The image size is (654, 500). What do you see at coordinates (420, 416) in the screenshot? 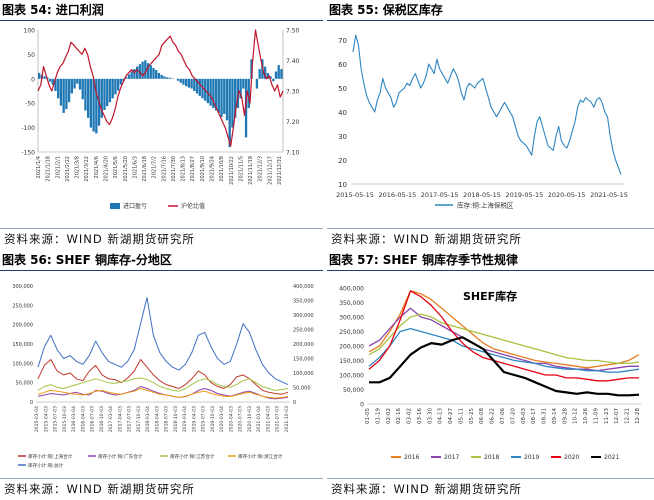
I see `x-tick-label: 03-16` at bounding box center [420, 416].